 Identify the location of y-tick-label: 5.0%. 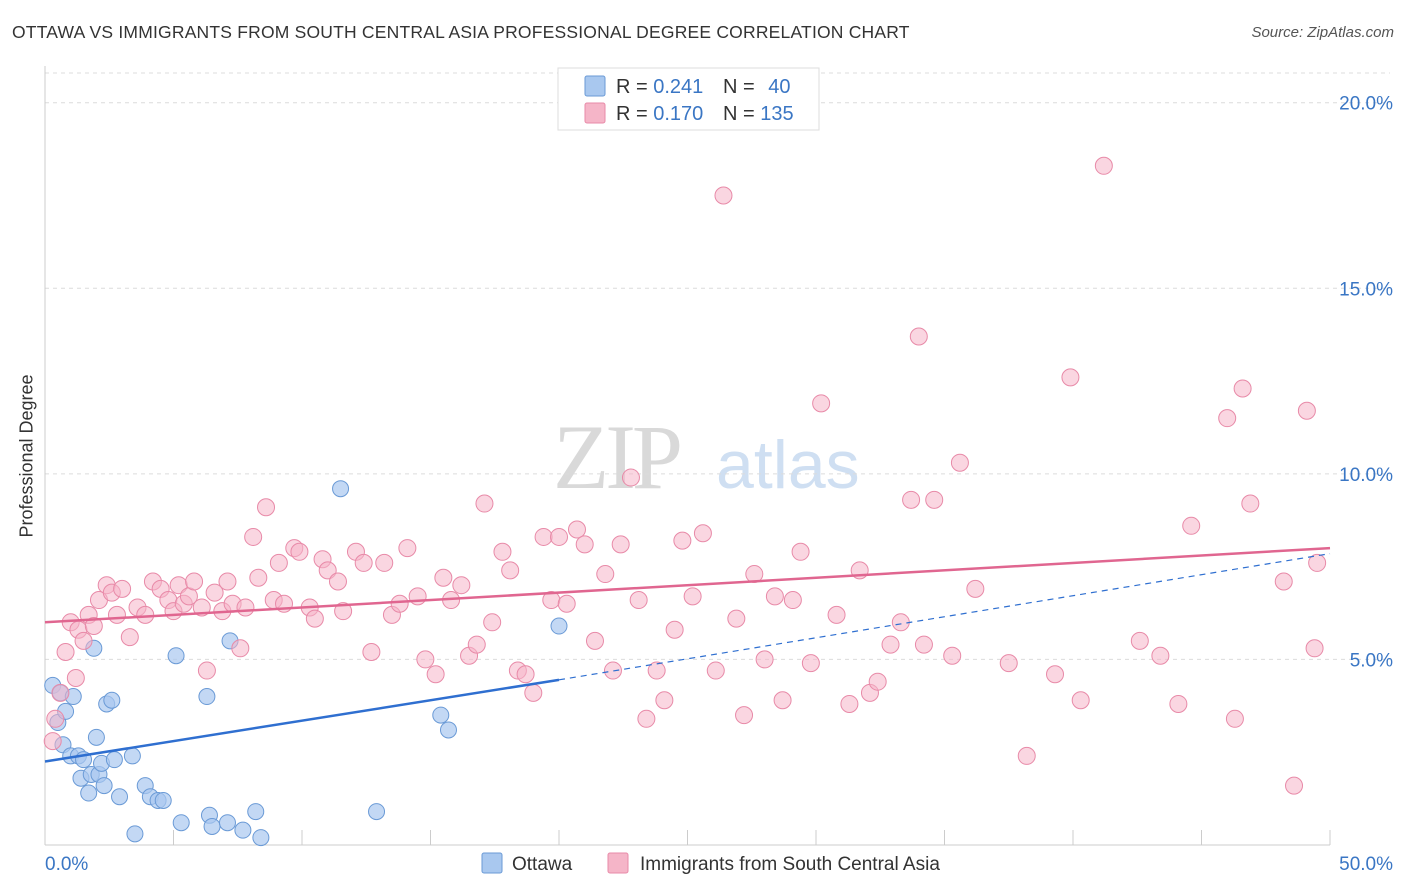
(1371, 660).